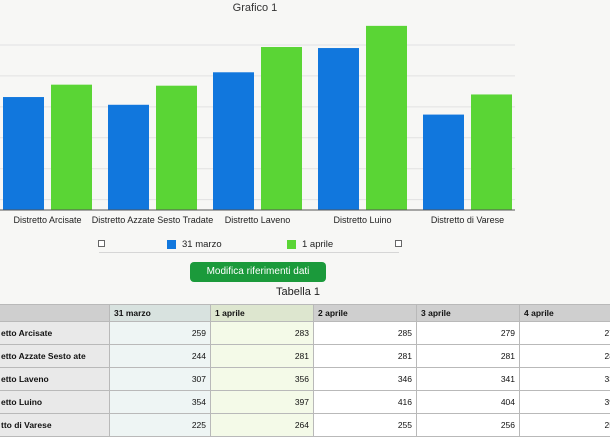 The image size is (610, 437). What do you see at coordinates (160, 356) in the screenshot?
I see `table-cell: 244` at bounding box center [160, 356].